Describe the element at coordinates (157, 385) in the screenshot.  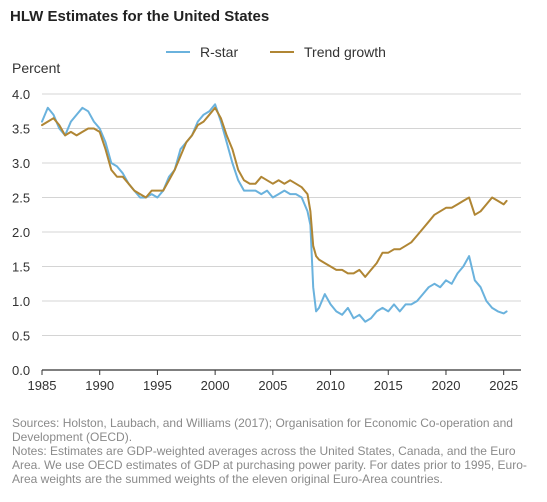
I see `x-tick-label: 1995` at that location.